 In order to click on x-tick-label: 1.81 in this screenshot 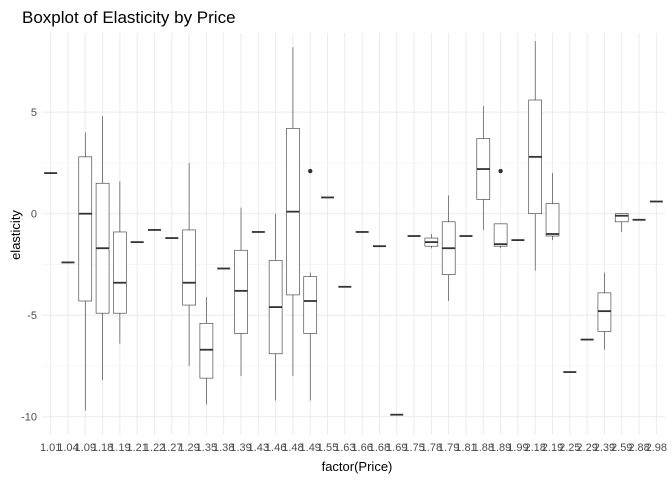, I will do `click(465, 448)`.